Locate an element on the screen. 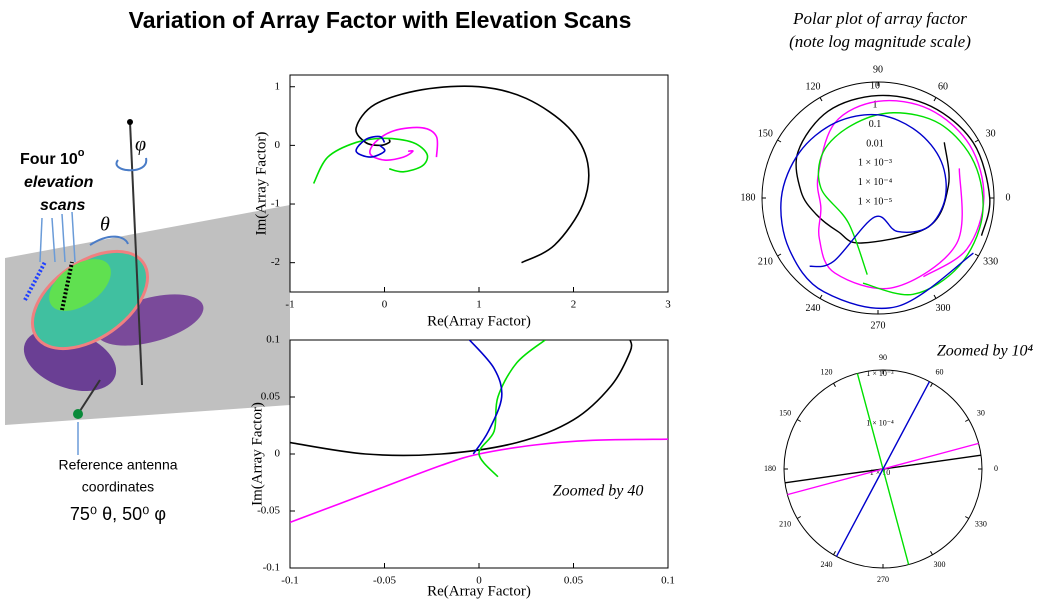  plot-frame is located at coordinates (479, 183).